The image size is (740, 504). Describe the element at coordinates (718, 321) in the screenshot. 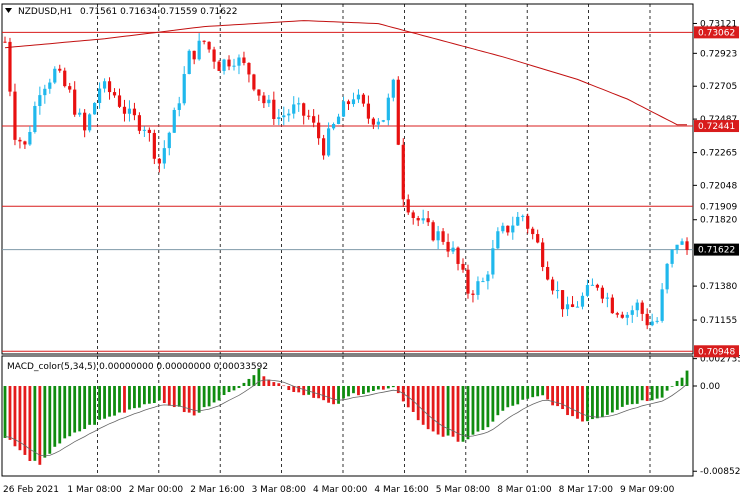

I see `price-tick-label: 0.71155` at that location.